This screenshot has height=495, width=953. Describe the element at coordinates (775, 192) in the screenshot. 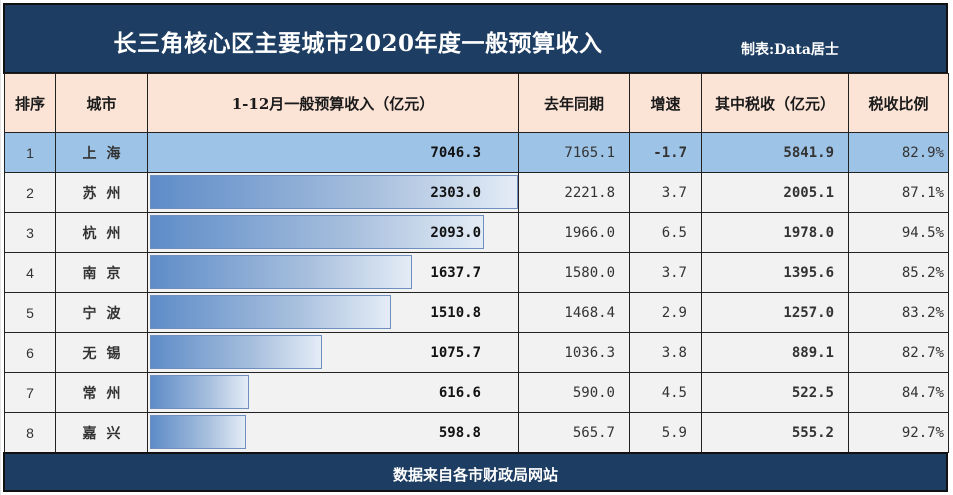

I see `tax-cell: 2005.1` at that location.